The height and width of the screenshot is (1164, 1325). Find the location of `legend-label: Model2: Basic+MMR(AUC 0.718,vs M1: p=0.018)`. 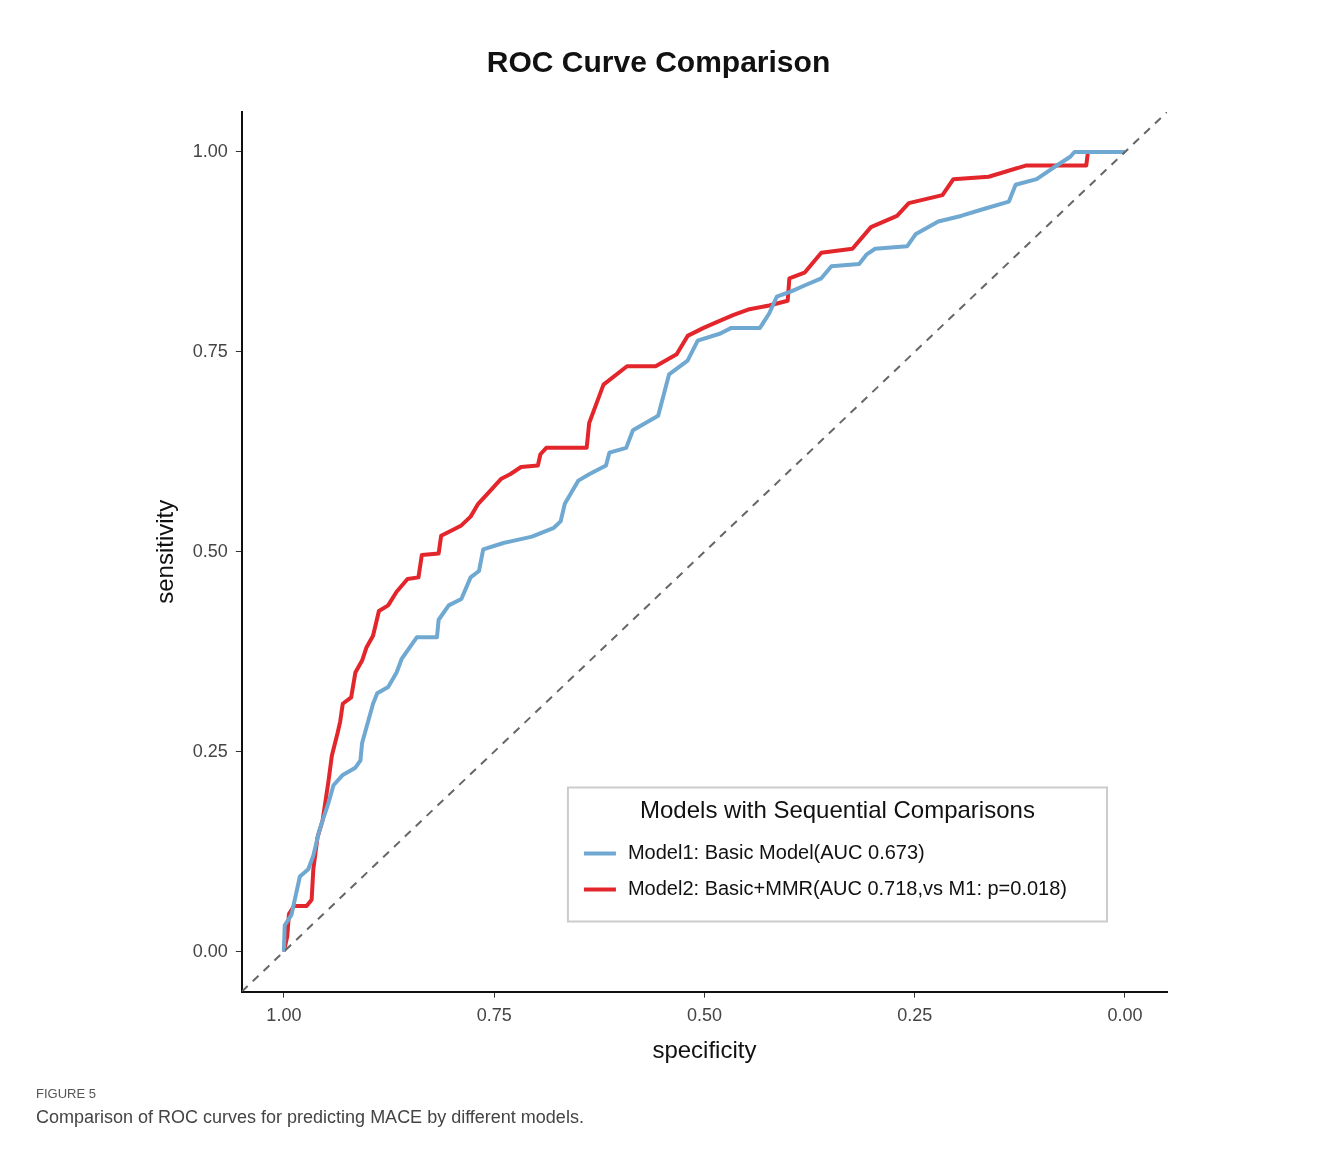

legend-label: Model2: Basic+MMR(AUC 0.718,vs M1: p=0.018) is located at coordinates (847, 888).